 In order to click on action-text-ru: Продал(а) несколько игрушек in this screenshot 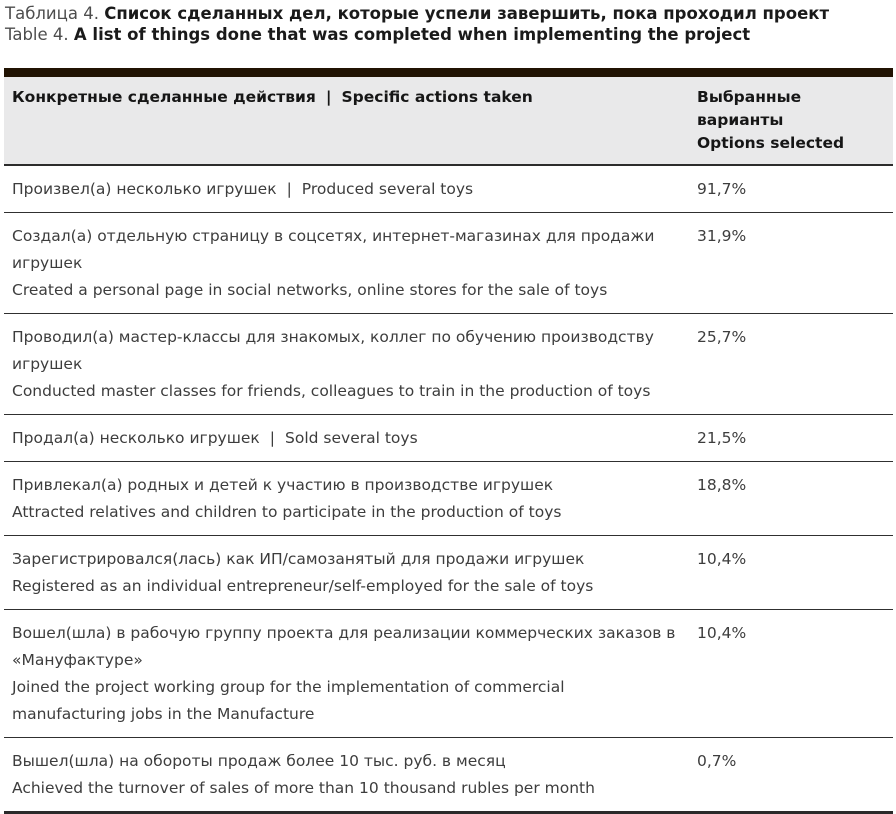, I will do `click(136, 438)`.